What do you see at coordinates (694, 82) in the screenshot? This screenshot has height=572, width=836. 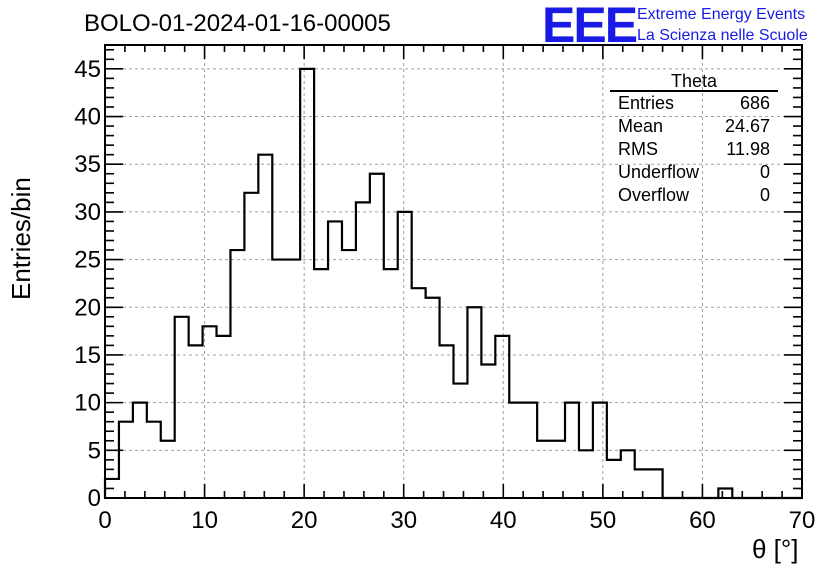 I see `stats-title: Theta` at bounding box center [694, 82].